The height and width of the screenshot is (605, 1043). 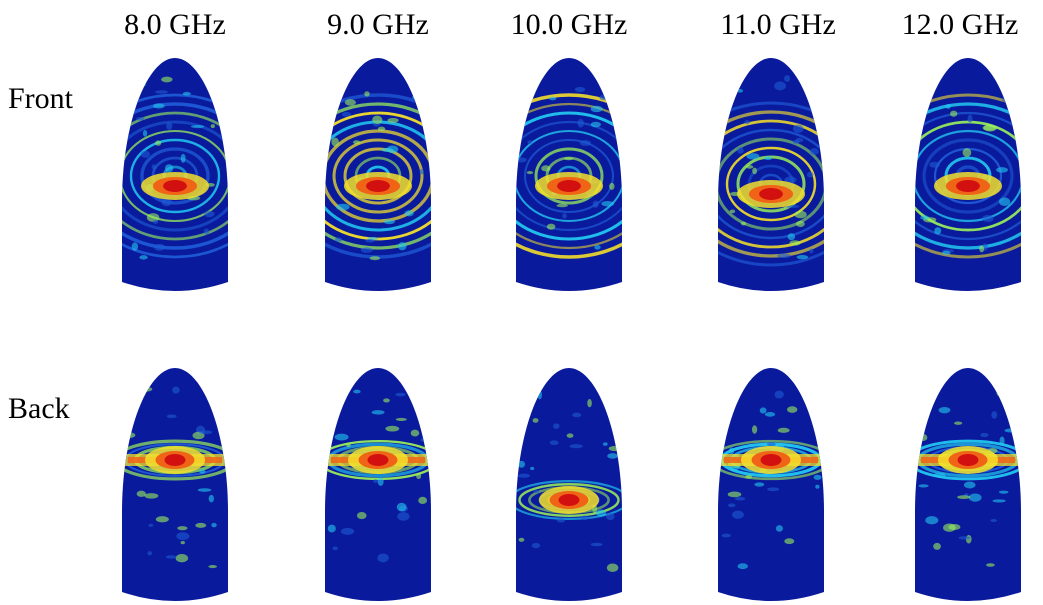 I want to click on freq-label-9ghz: 9.0 GHz, so click(x=378, y=24).